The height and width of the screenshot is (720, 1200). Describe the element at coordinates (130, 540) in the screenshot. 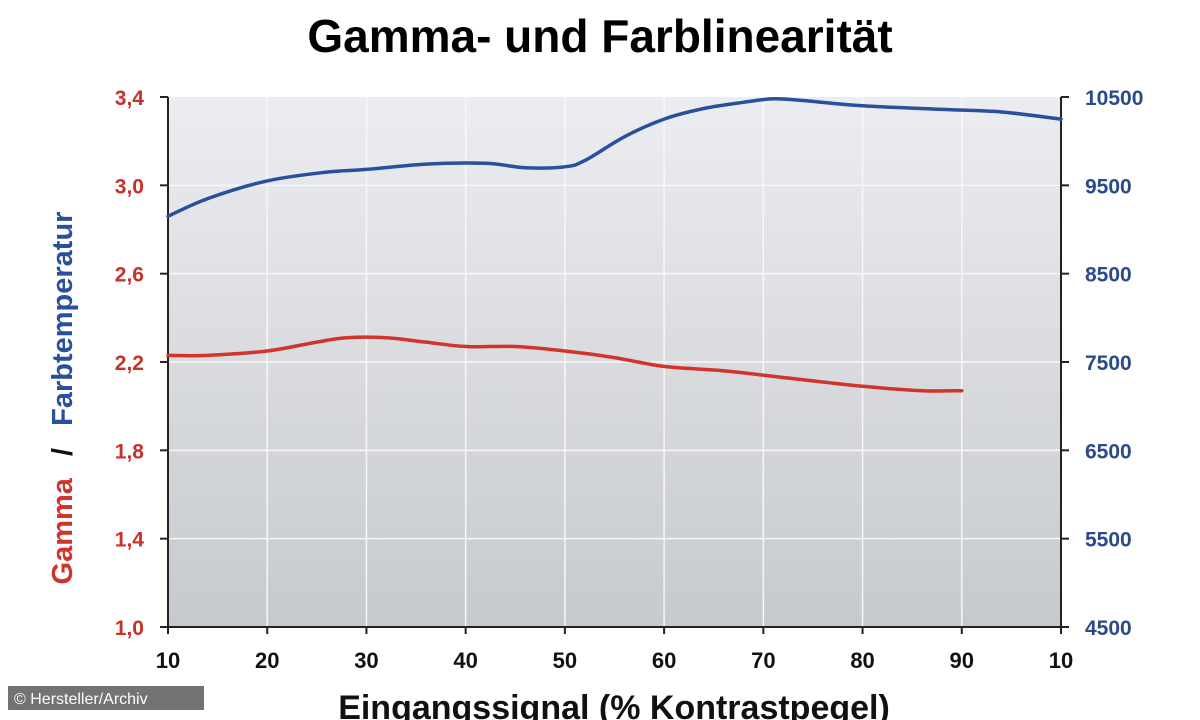

I see `left-tick-label: 1,4` at that location.